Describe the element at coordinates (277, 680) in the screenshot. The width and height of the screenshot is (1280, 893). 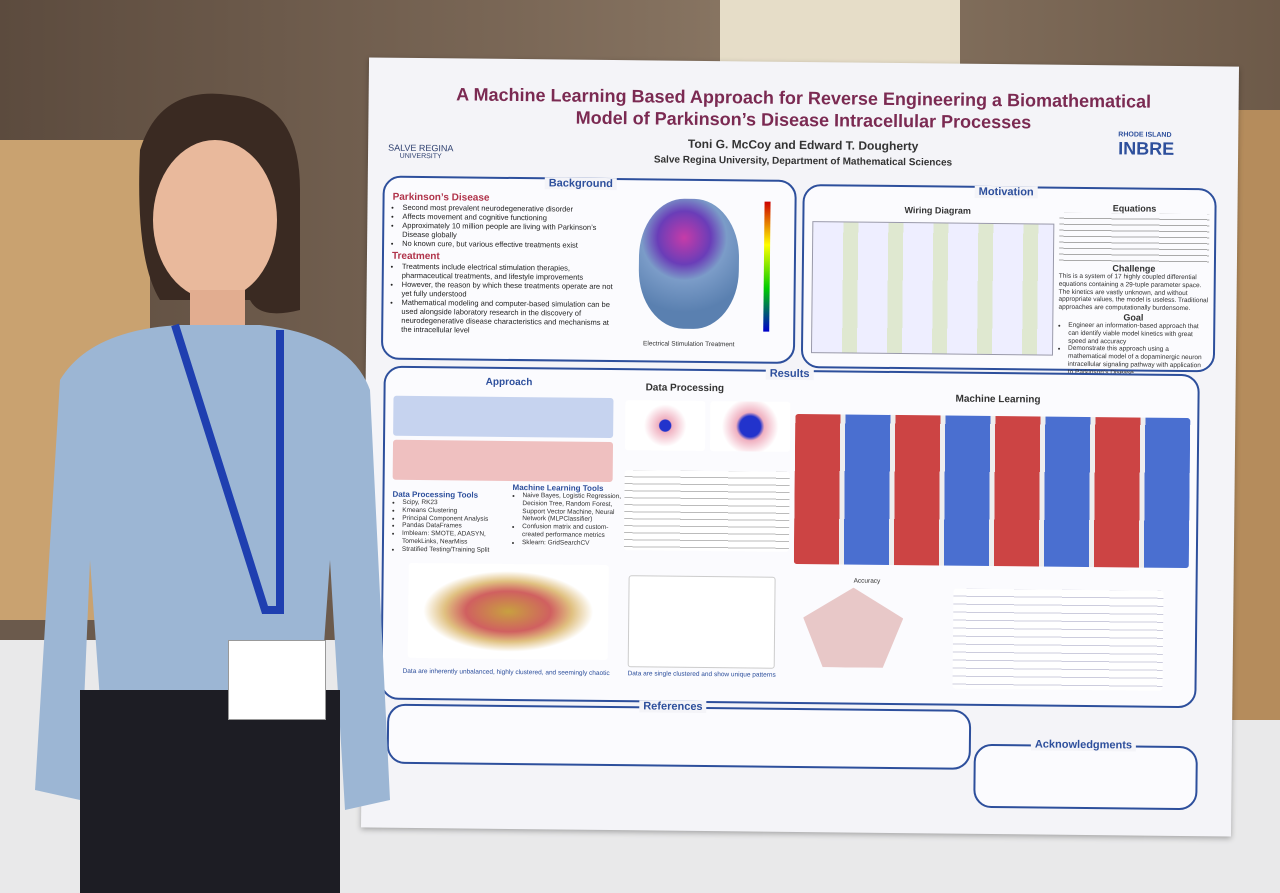
I see `name-badge` at that location.